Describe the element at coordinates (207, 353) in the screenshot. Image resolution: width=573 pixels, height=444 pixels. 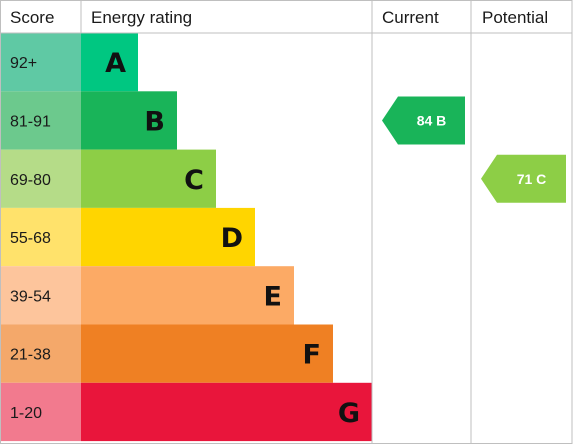
I see `band-bar-f` at that location.